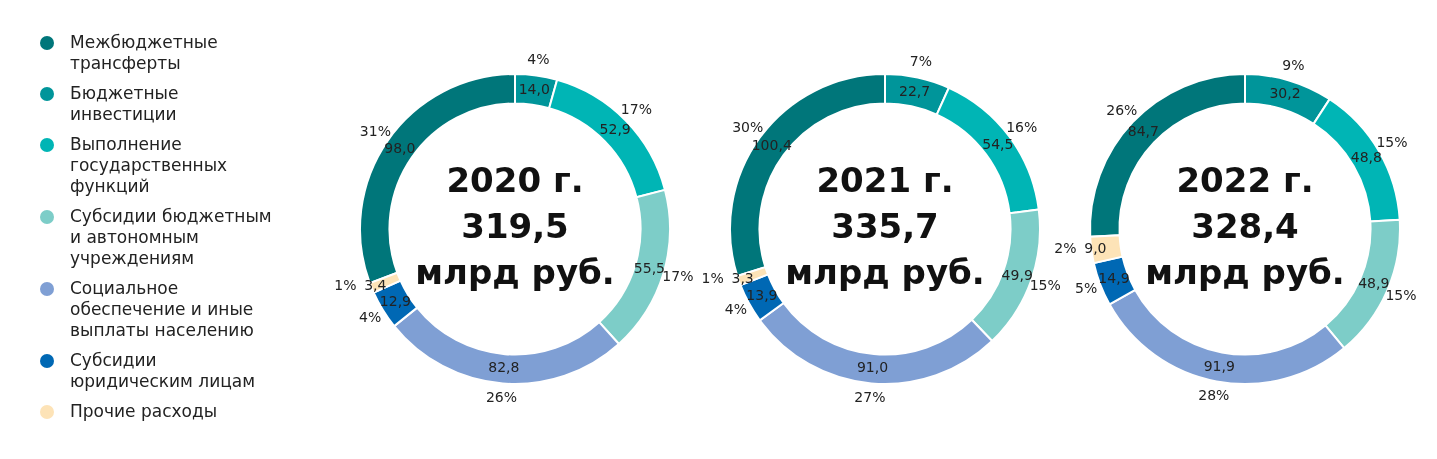  What do you see at coordinates (742, 277) in the screenshot?
I see `data-label: 3,3` at bounding box center [742, 277].